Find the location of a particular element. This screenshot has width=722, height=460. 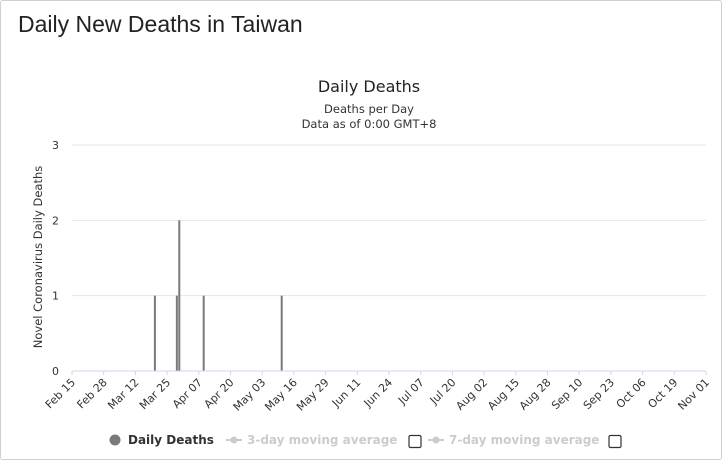

legend-item-daily-deaths: Daily Deaths is located at coordinates (161, 440).